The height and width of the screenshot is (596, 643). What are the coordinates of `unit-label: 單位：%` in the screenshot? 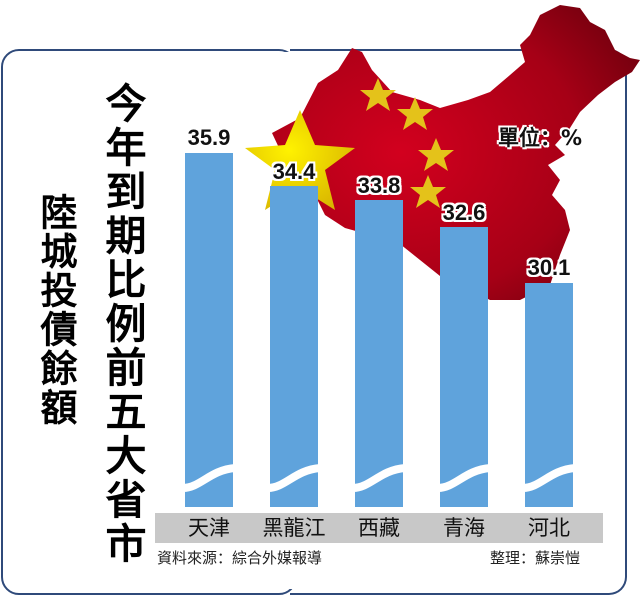 It's located at (540, 138).